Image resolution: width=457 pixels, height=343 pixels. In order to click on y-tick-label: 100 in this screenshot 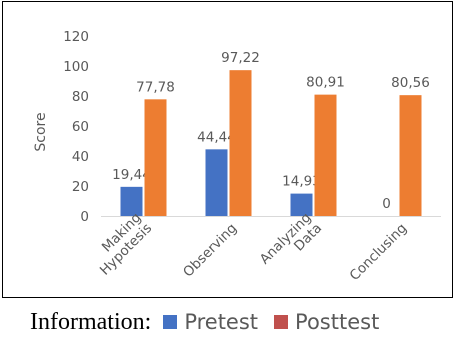, I will do `click(76, 67)`.